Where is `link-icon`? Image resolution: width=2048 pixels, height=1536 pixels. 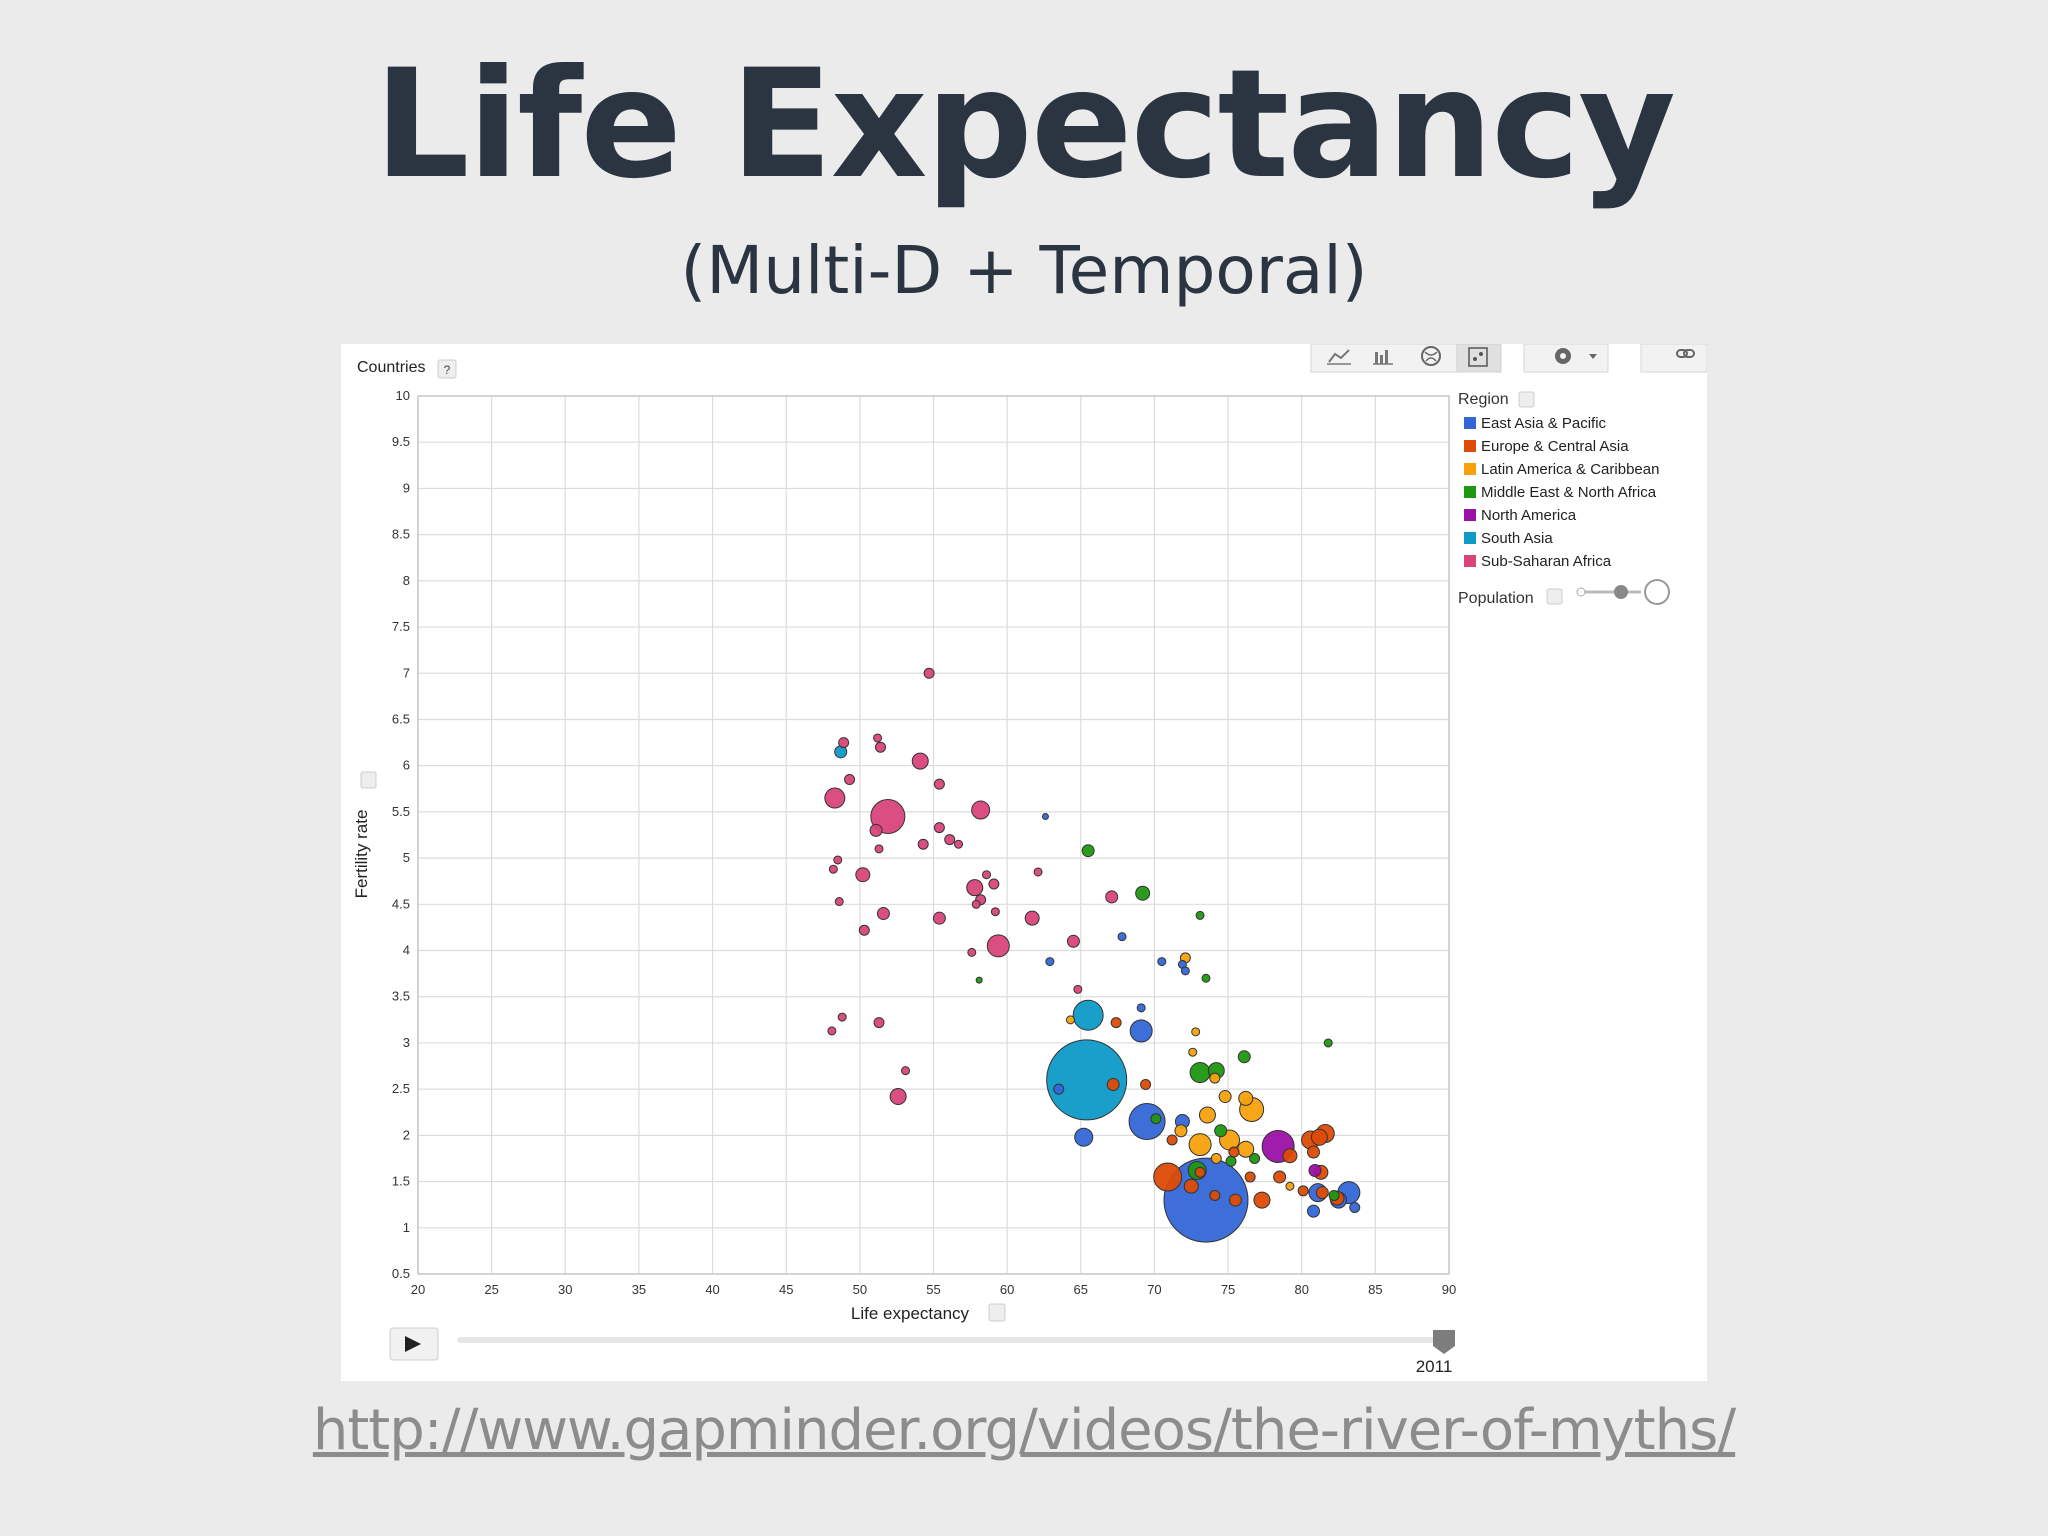
link-icon is located at coordinates (1685, 353).